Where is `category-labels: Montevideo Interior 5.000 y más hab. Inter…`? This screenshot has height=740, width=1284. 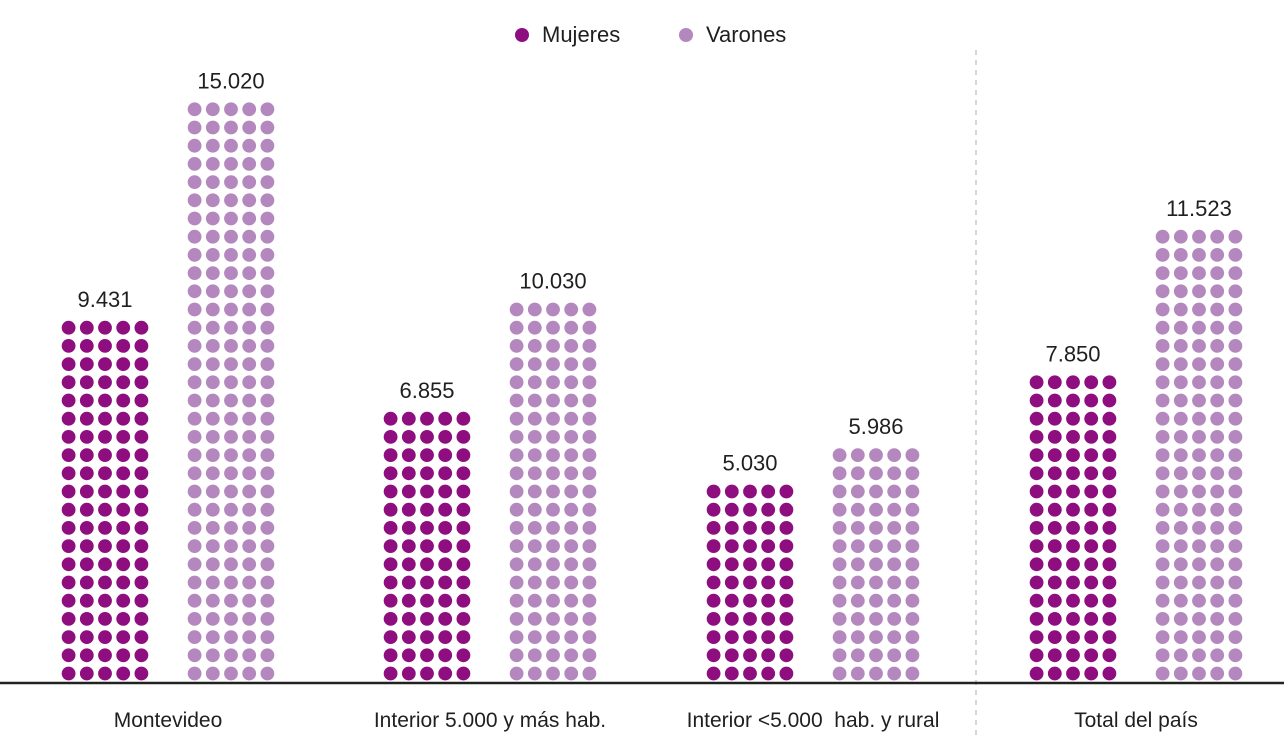 category-labels: Montevideo Interior 5.000 y más hab. Inter… is located at coordinates (656, 720).